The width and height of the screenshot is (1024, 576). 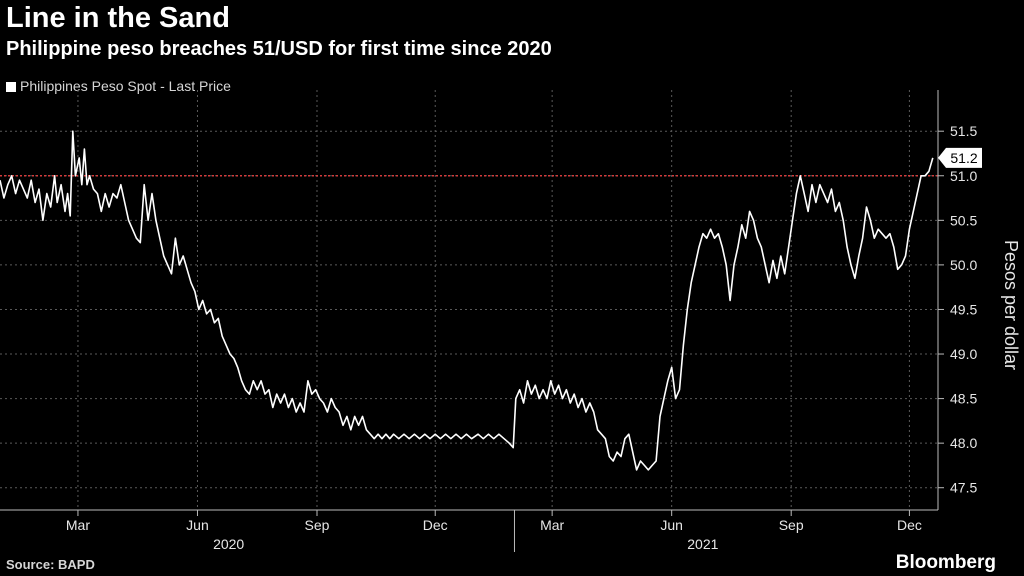 What do you see at coordinates (963, 220) in the screenshot?
I see `y-tick-label: 50.5` at bounding box center [963, 220].